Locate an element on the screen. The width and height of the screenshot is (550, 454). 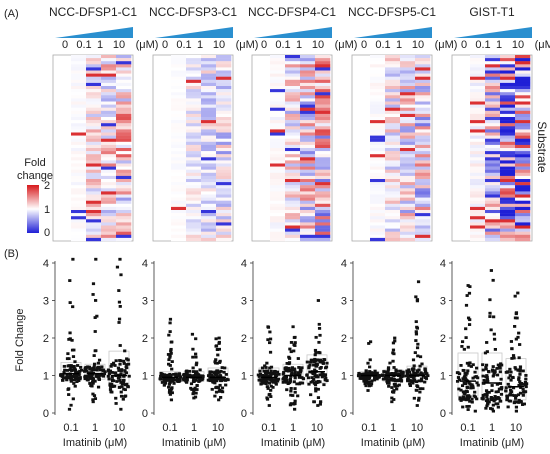
dose-label: 0.1 is located at coordinates (282, 45).